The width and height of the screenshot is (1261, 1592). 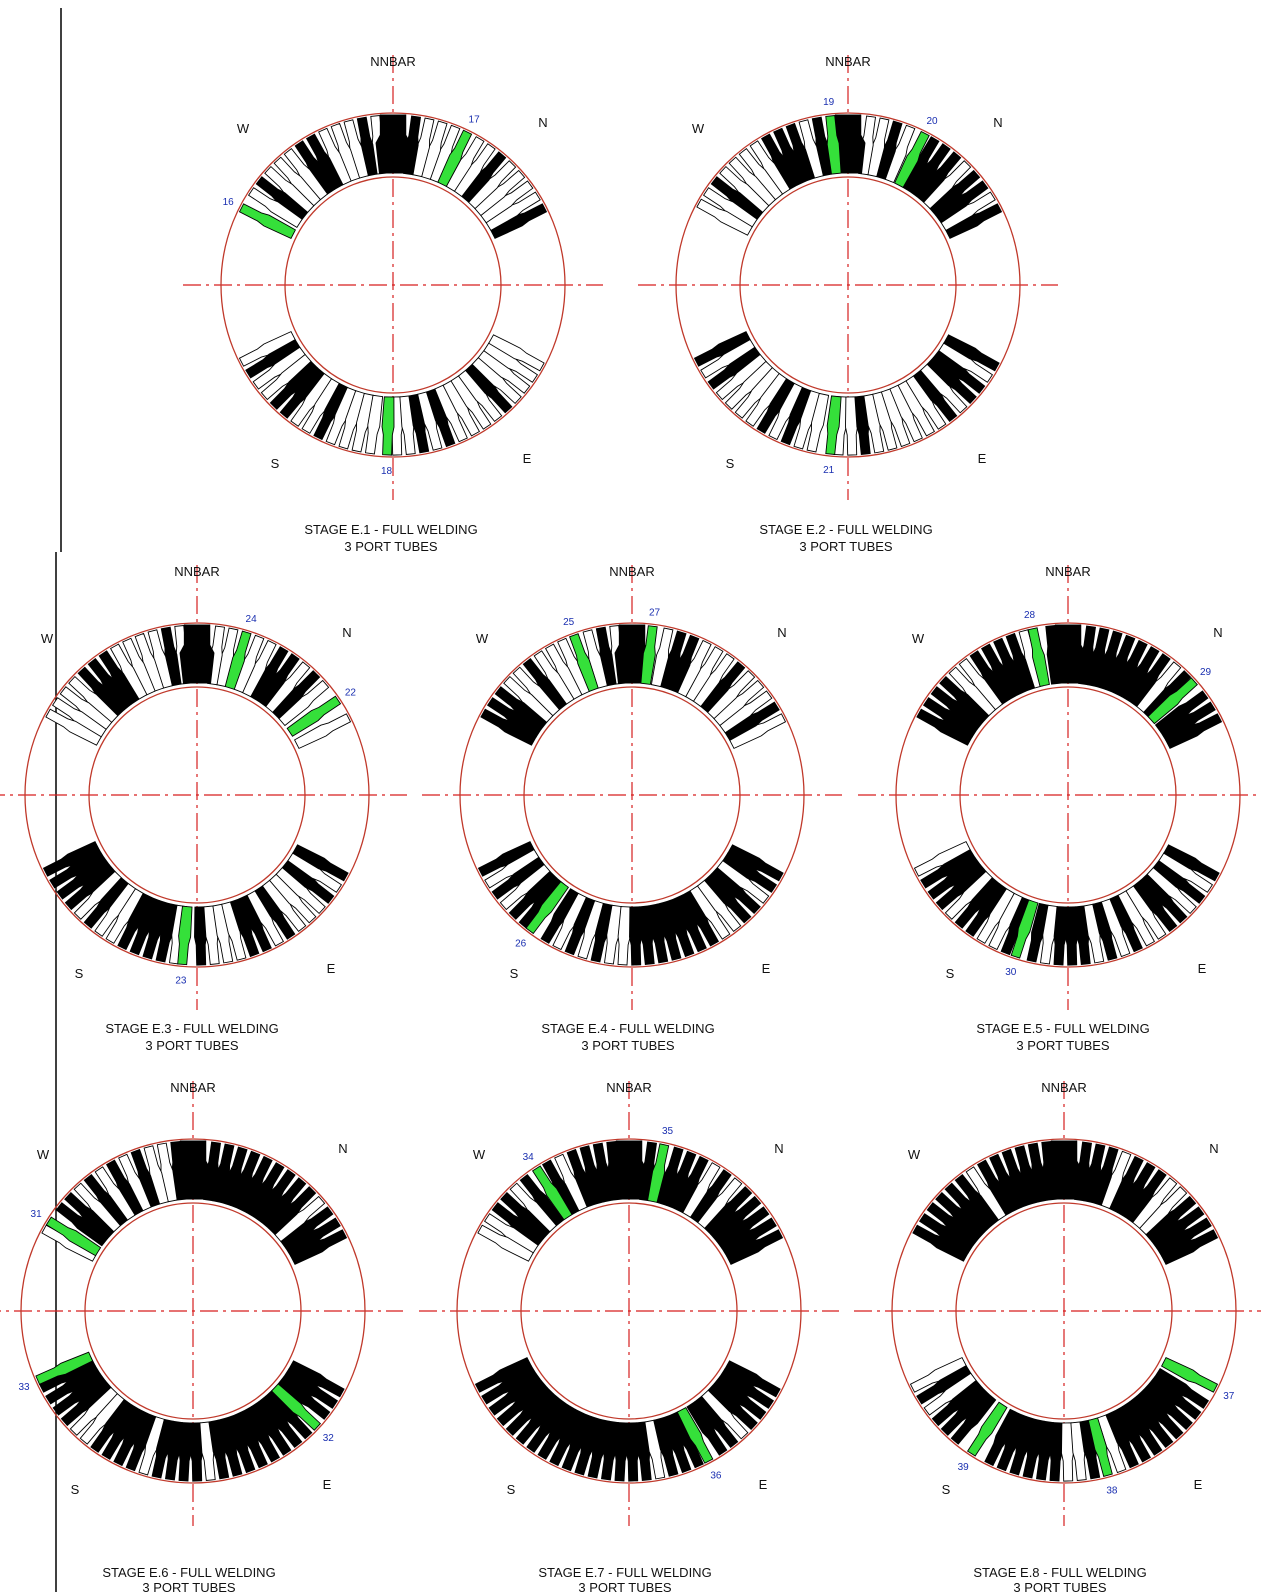 What do you see at coordinates (964, 1467) in the screenshot?
I see `port-tube-number: 39` at bounding box center [964, 1467].